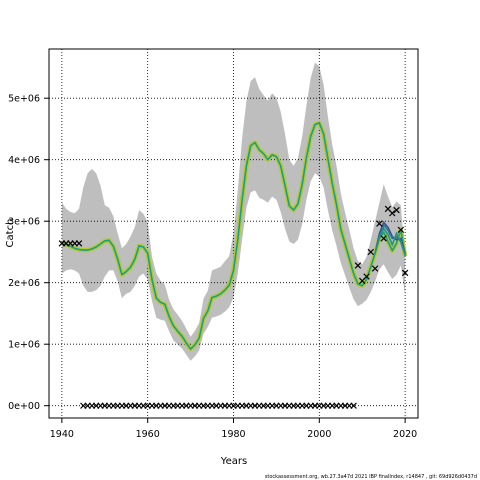 This screenshot has width=480, height=480. I want to click on y-axis-title: Catch, so click(10, 233).